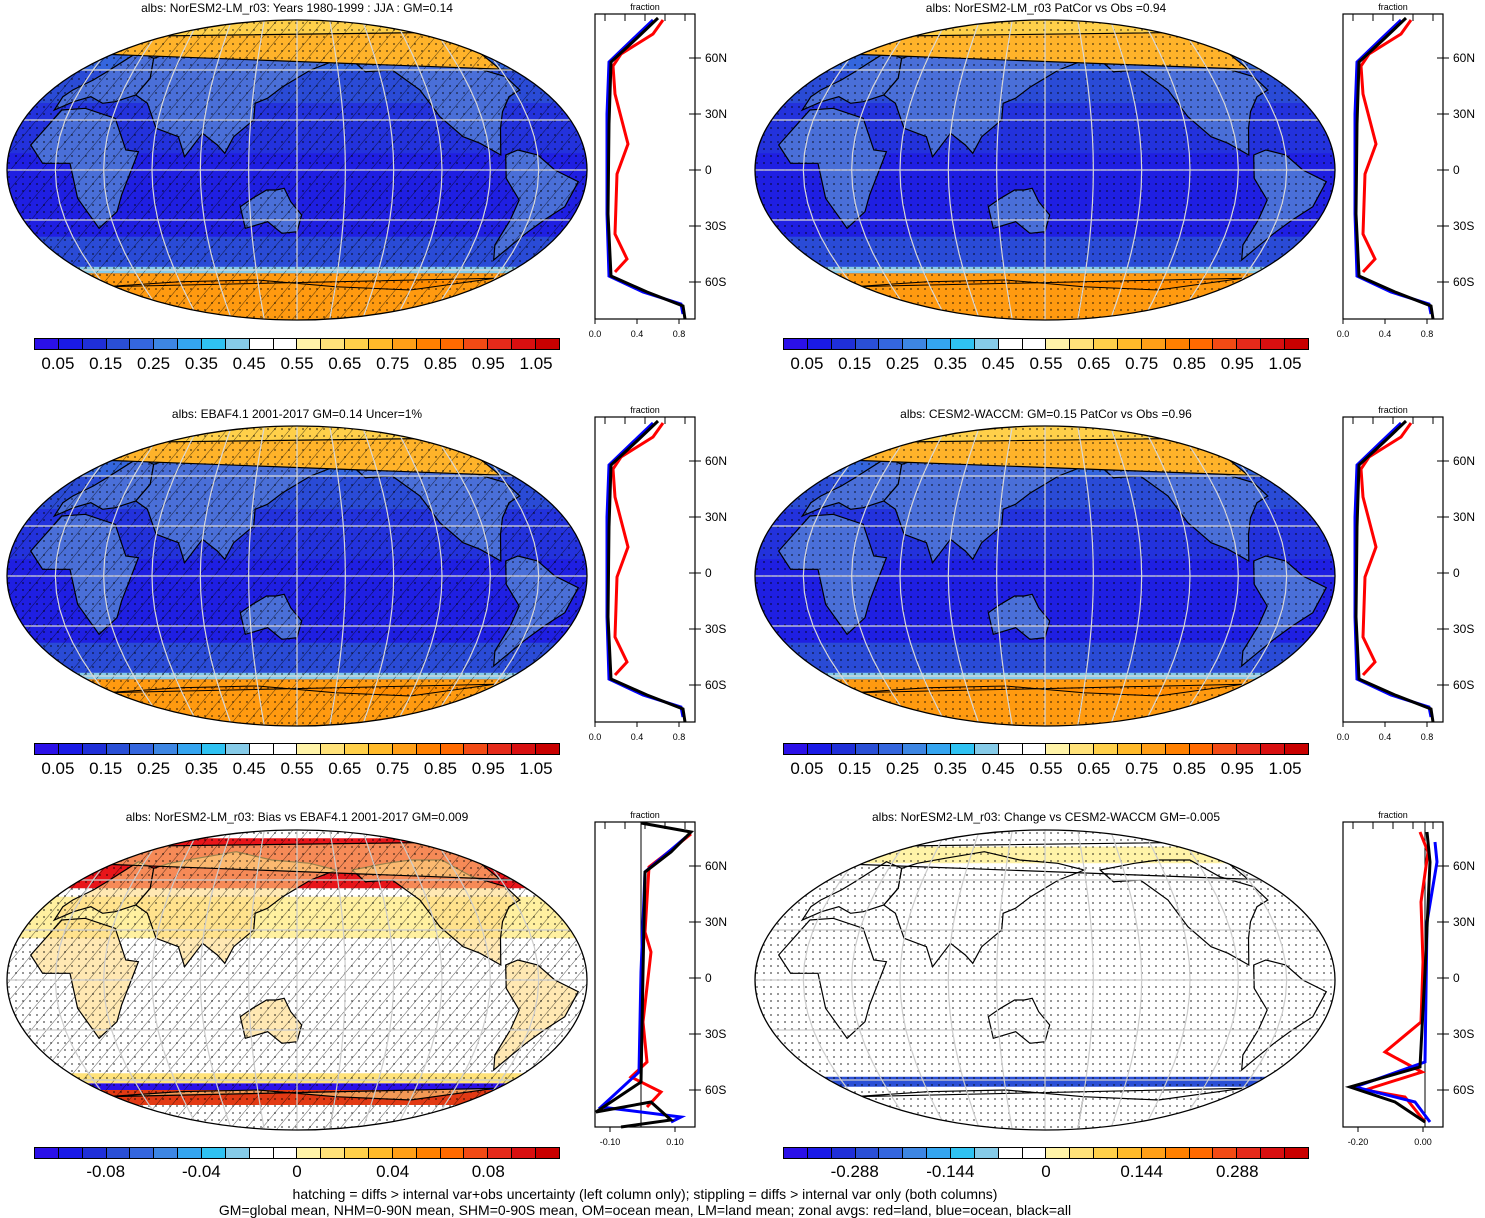  I want to click on colorbar-tick-label: -0.144, so click(950, 1171).